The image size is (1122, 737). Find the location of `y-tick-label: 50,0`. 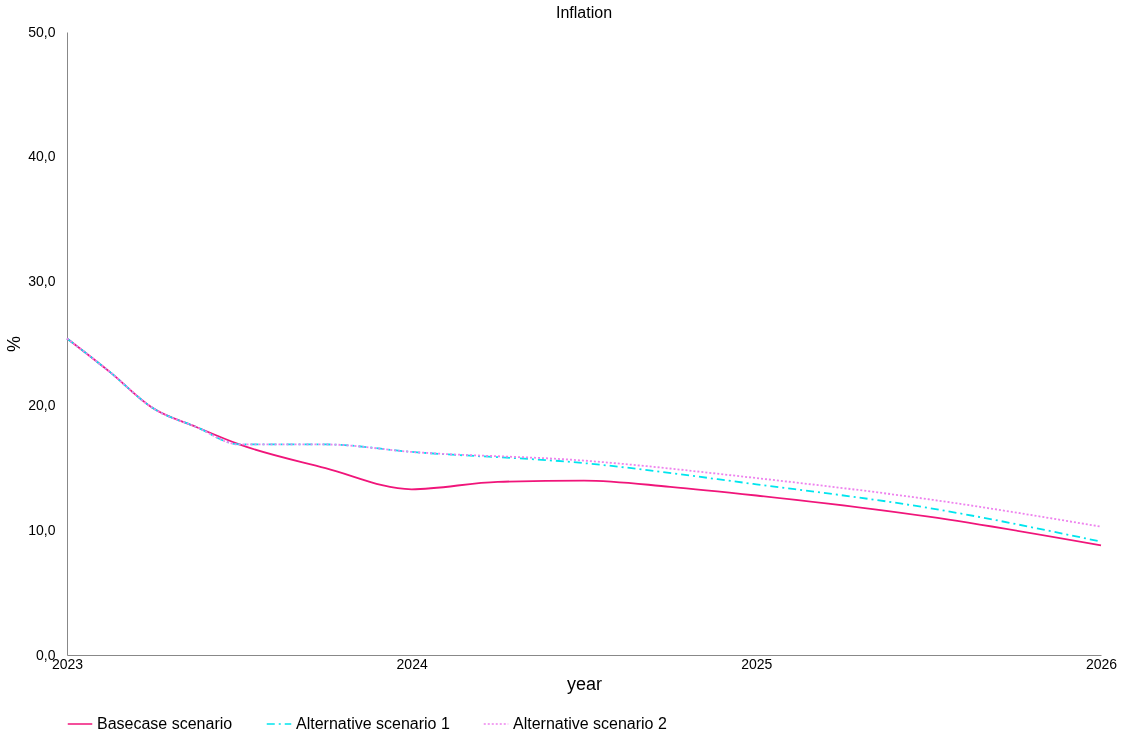

y-tick-label: 50,0 is located at coordinates (42, 31).